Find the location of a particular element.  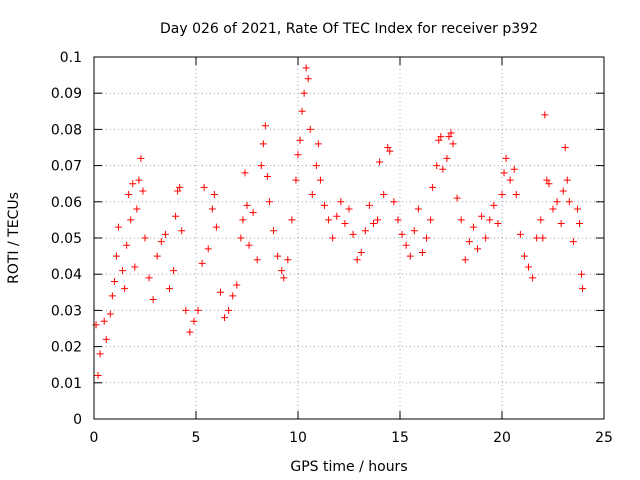

y-tick-label: 0.09 is located at coordinates (66, 94).